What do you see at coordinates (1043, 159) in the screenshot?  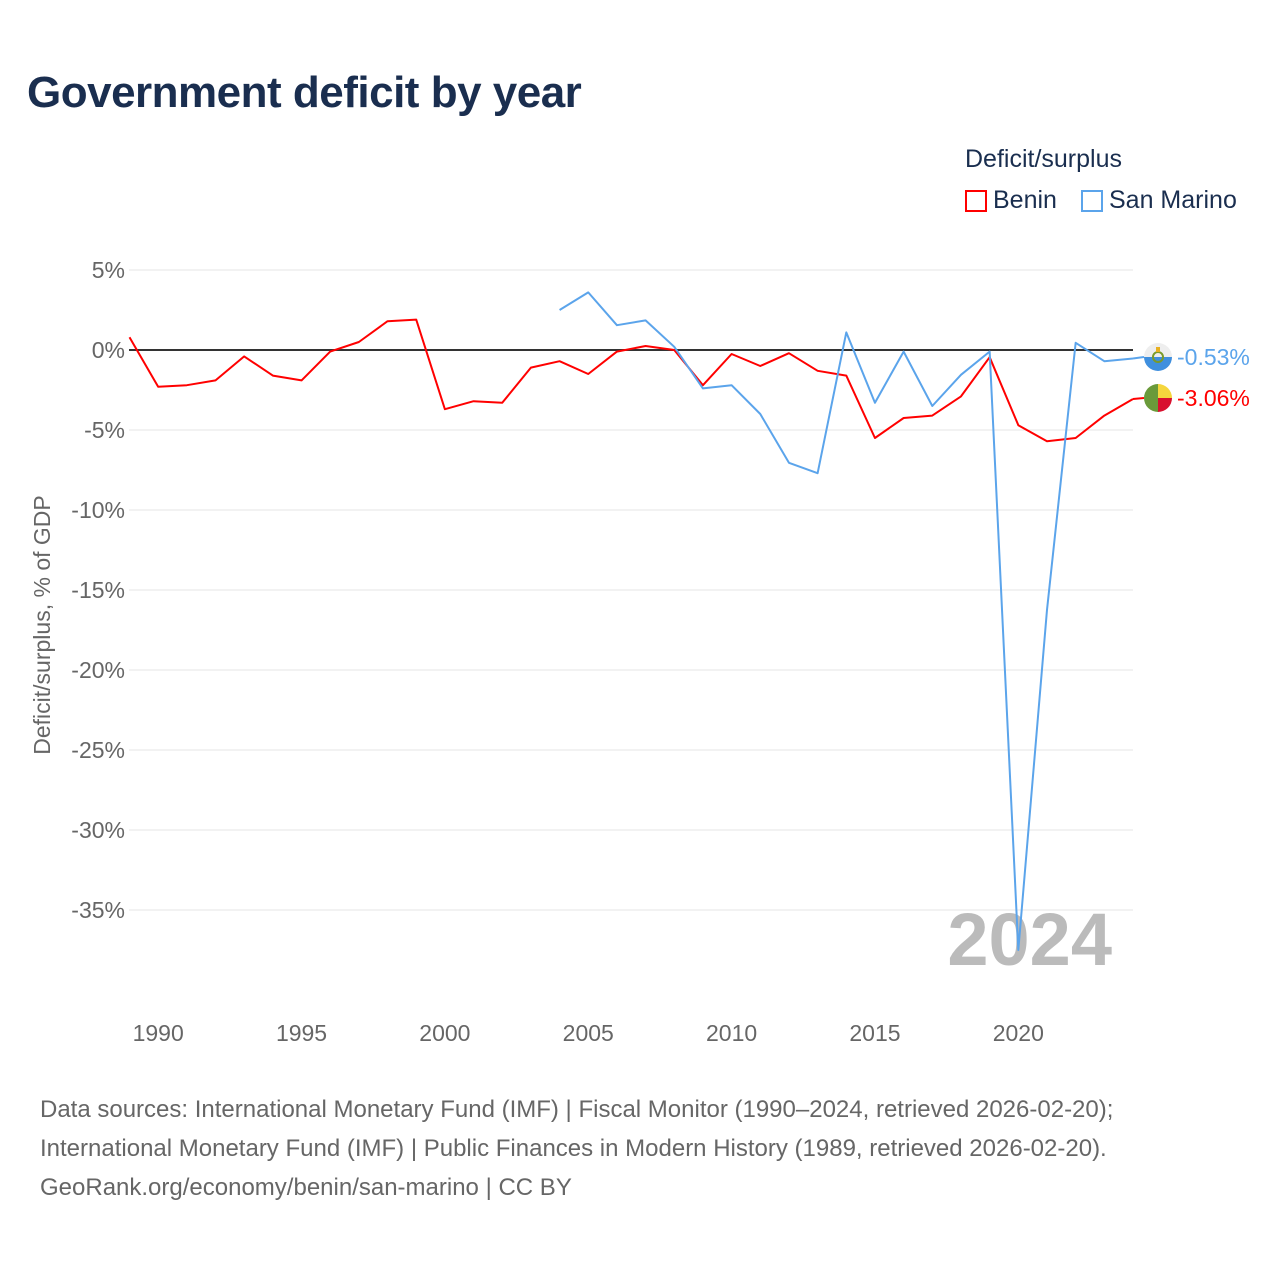 I see `legend-title: Deficit/surplus` at bounding box center [1043, 159].